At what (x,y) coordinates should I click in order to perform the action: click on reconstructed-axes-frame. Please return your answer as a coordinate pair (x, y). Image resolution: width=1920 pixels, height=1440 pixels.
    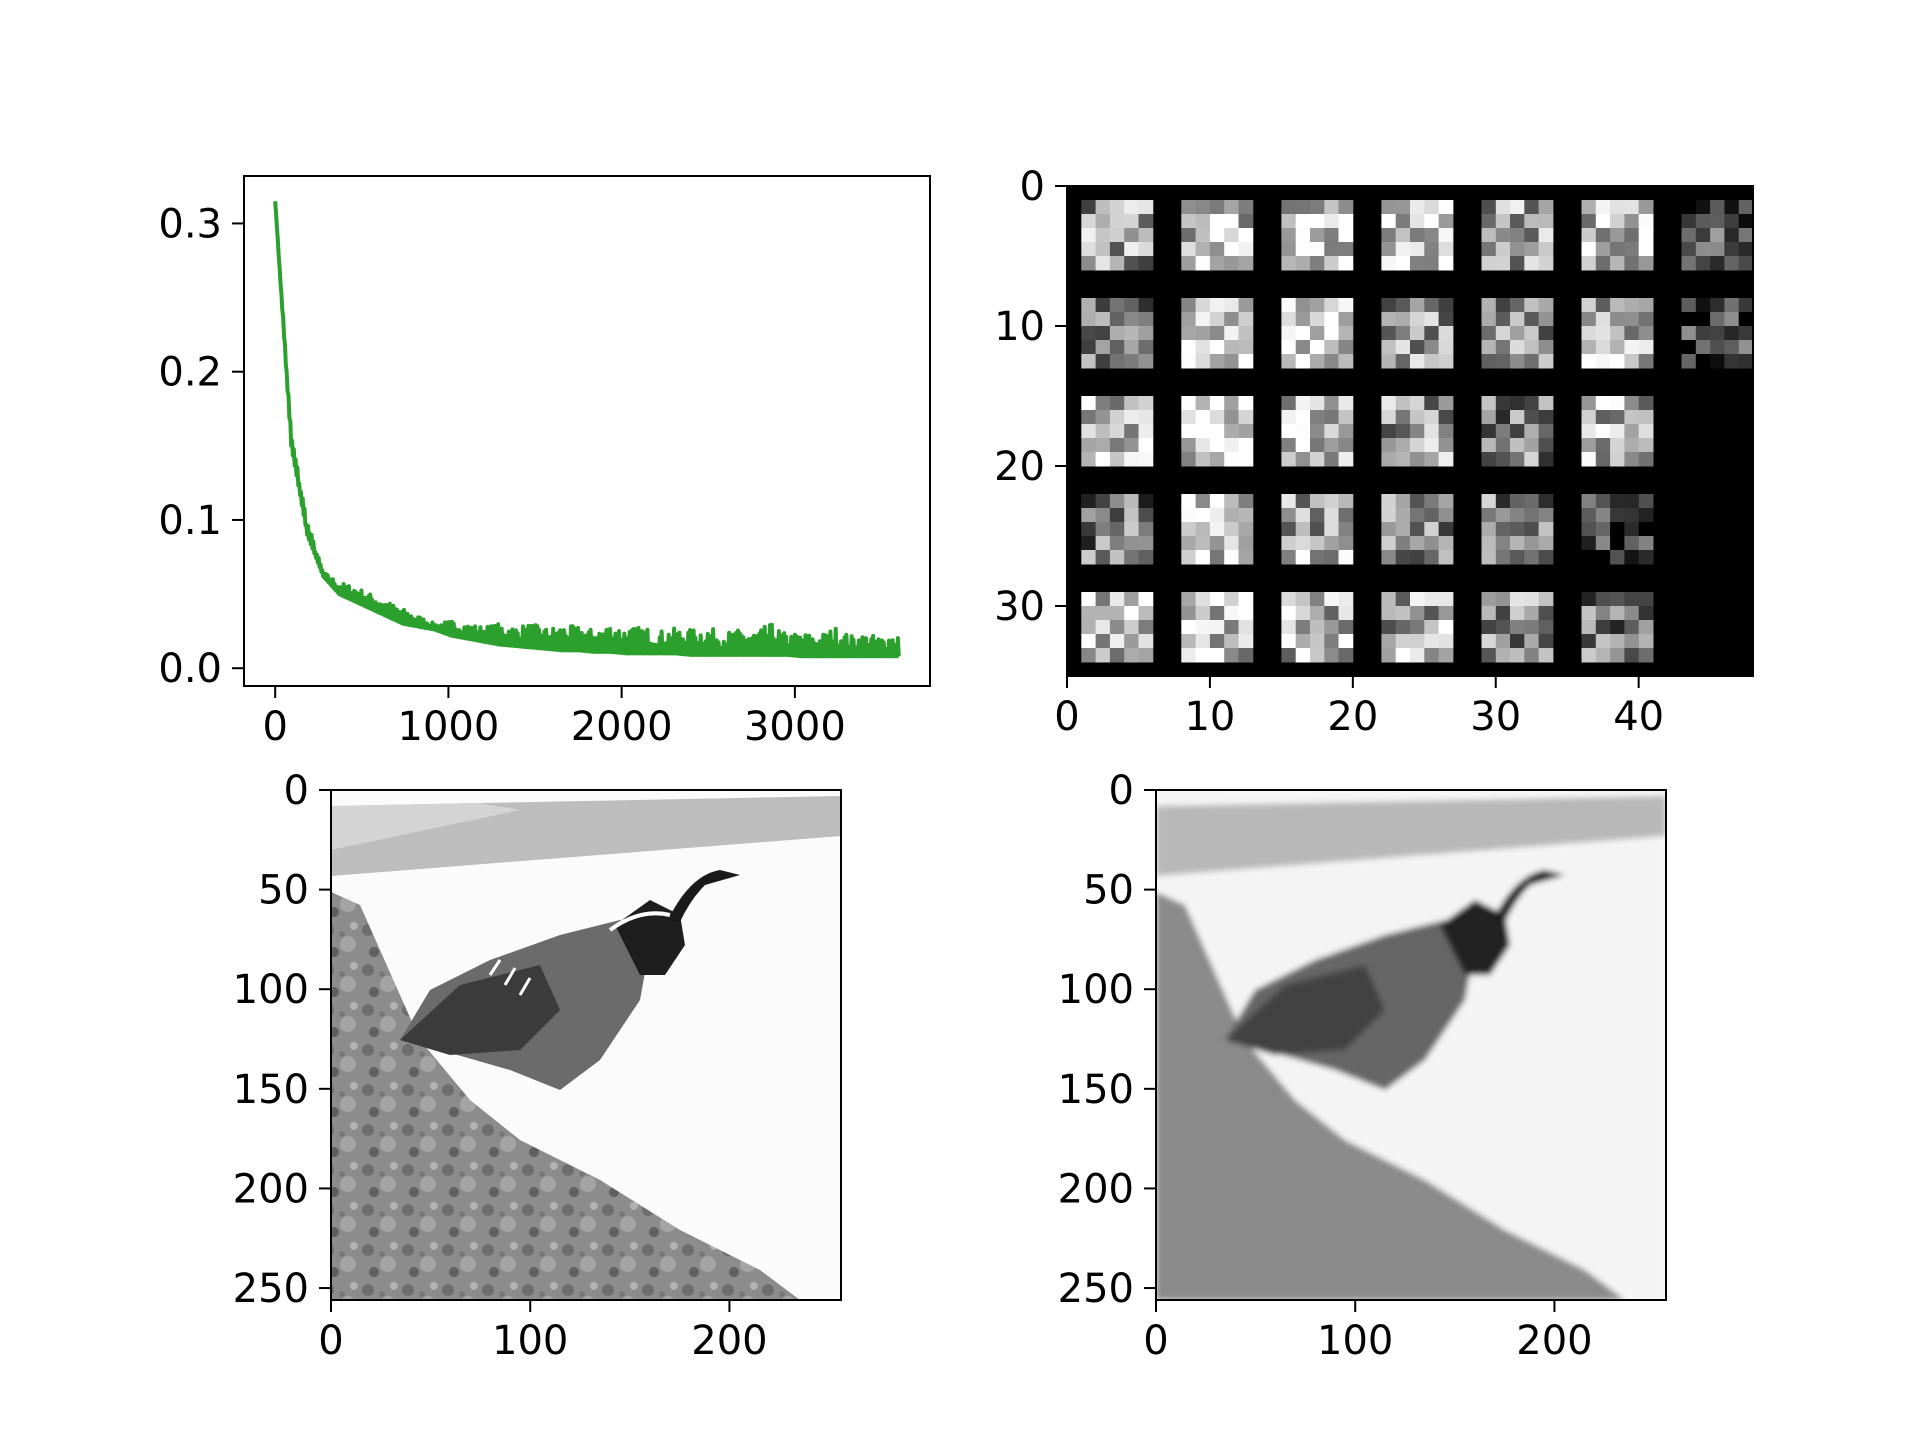
    Looking at the image, I should click on (1411, 1045).